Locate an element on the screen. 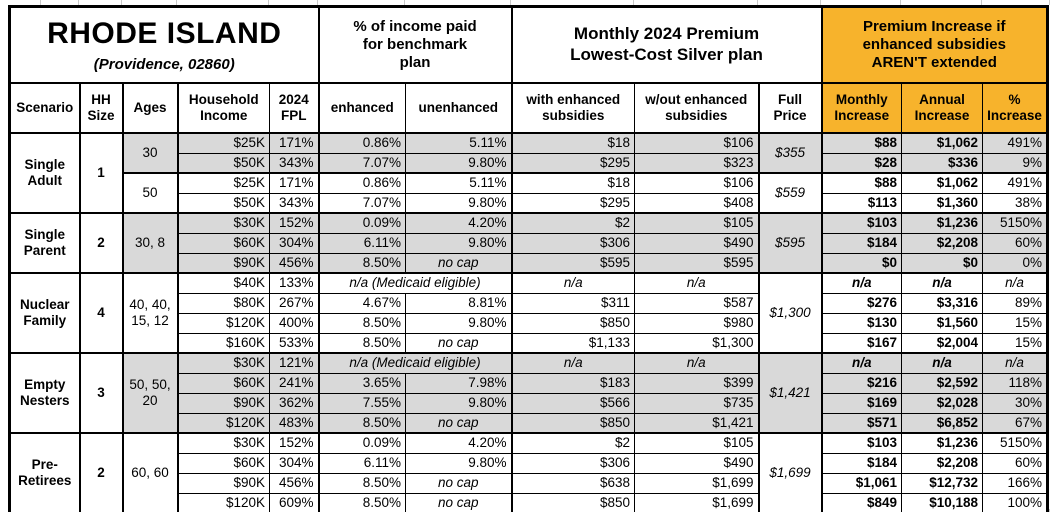  ages-cell: 60, 60 is located at coordinates (149, 471).